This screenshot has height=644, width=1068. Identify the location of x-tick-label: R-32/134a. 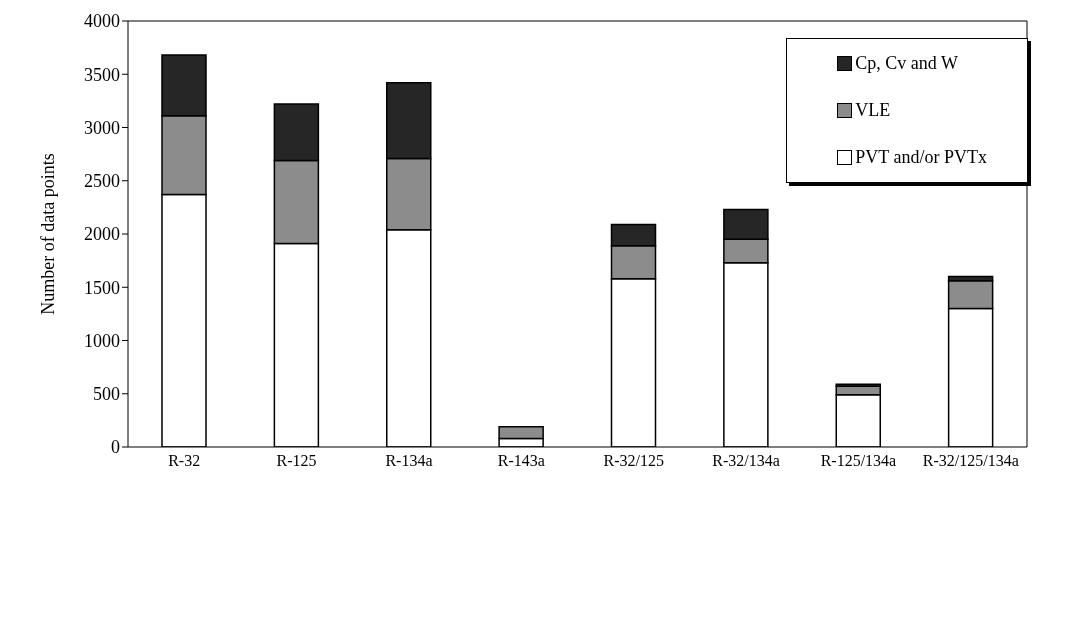
(746, 461).